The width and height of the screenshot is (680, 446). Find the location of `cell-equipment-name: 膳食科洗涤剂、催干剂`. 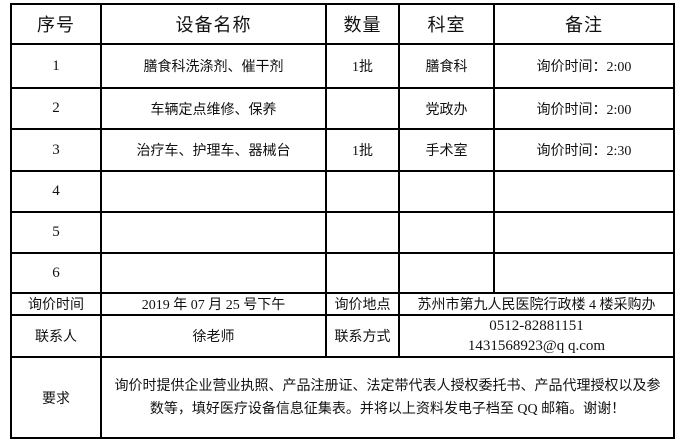

cell-equipment-name: 膳食科洗涤剂、催干剂 is located at coordinates (213, 66).